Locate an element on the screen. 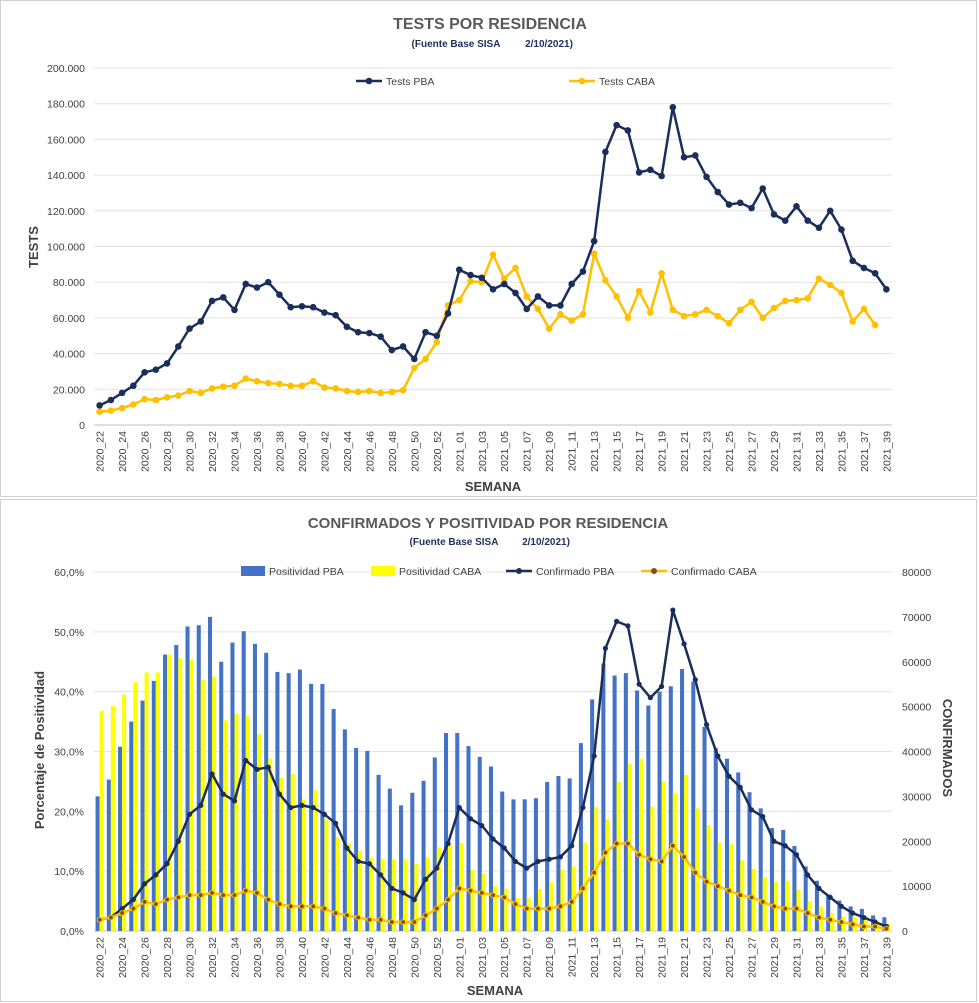 The image size is (979, 1003). x-tick-label: 2021_33 is located at coordinates (820, 957).